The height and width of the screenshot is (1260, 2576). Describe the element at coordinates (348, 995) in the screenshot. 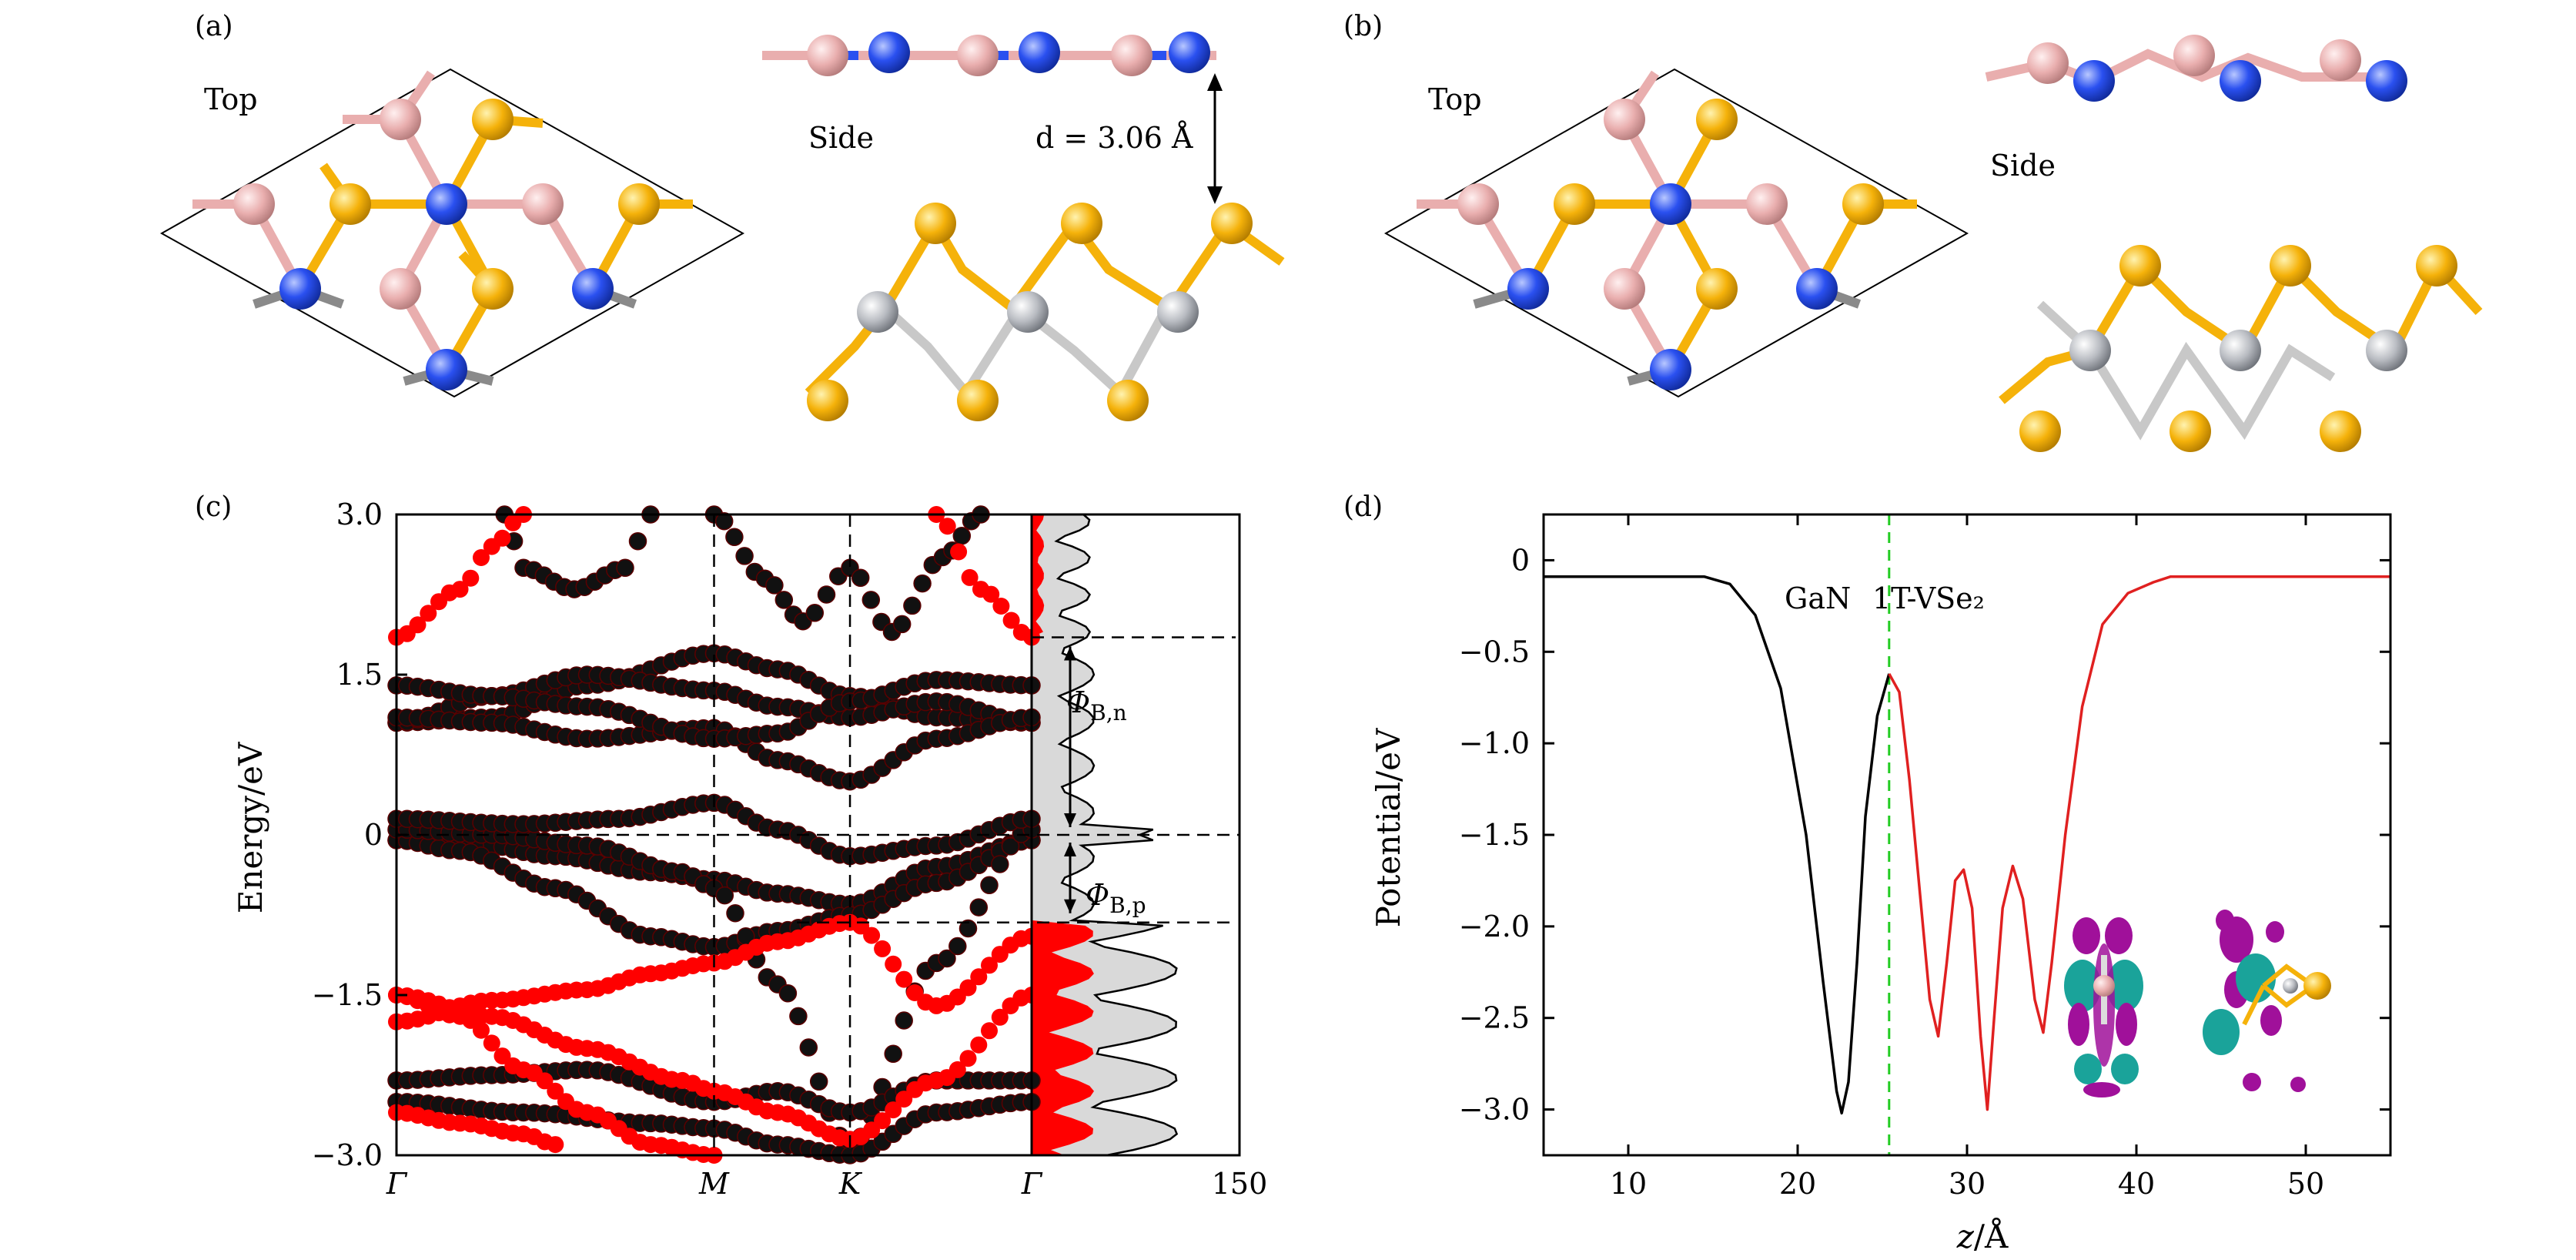

I see `y-tick-label: −1.5` at that location.